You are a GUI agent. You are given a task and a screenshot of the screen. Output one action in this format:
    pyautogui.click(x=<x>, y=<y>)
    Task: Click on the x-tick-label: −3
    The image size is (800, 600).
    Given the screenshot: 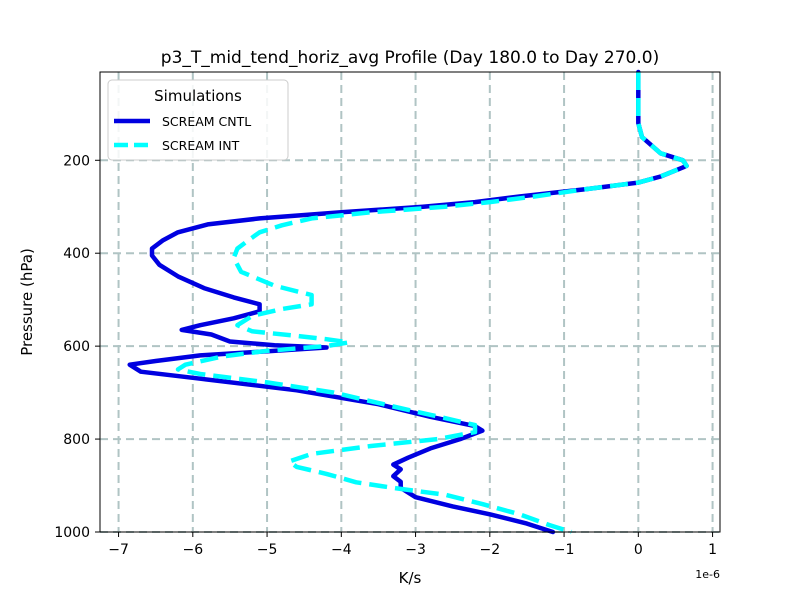 What is the action you would take?
    pyautogui.click(x=415, y=550)
    